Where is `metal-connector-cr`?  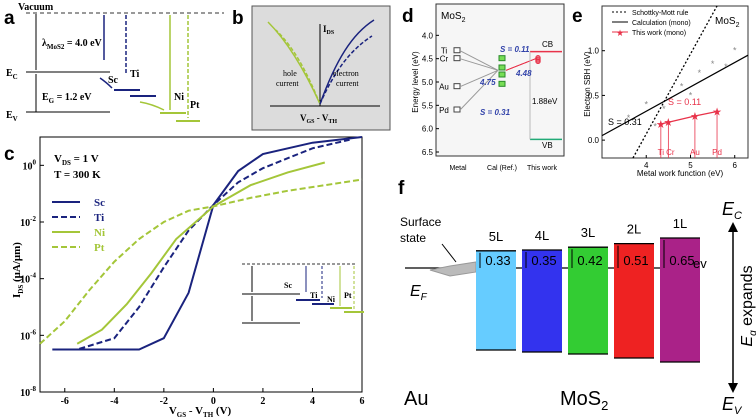 metal-connector-cr is located at coordinates (479, 64).